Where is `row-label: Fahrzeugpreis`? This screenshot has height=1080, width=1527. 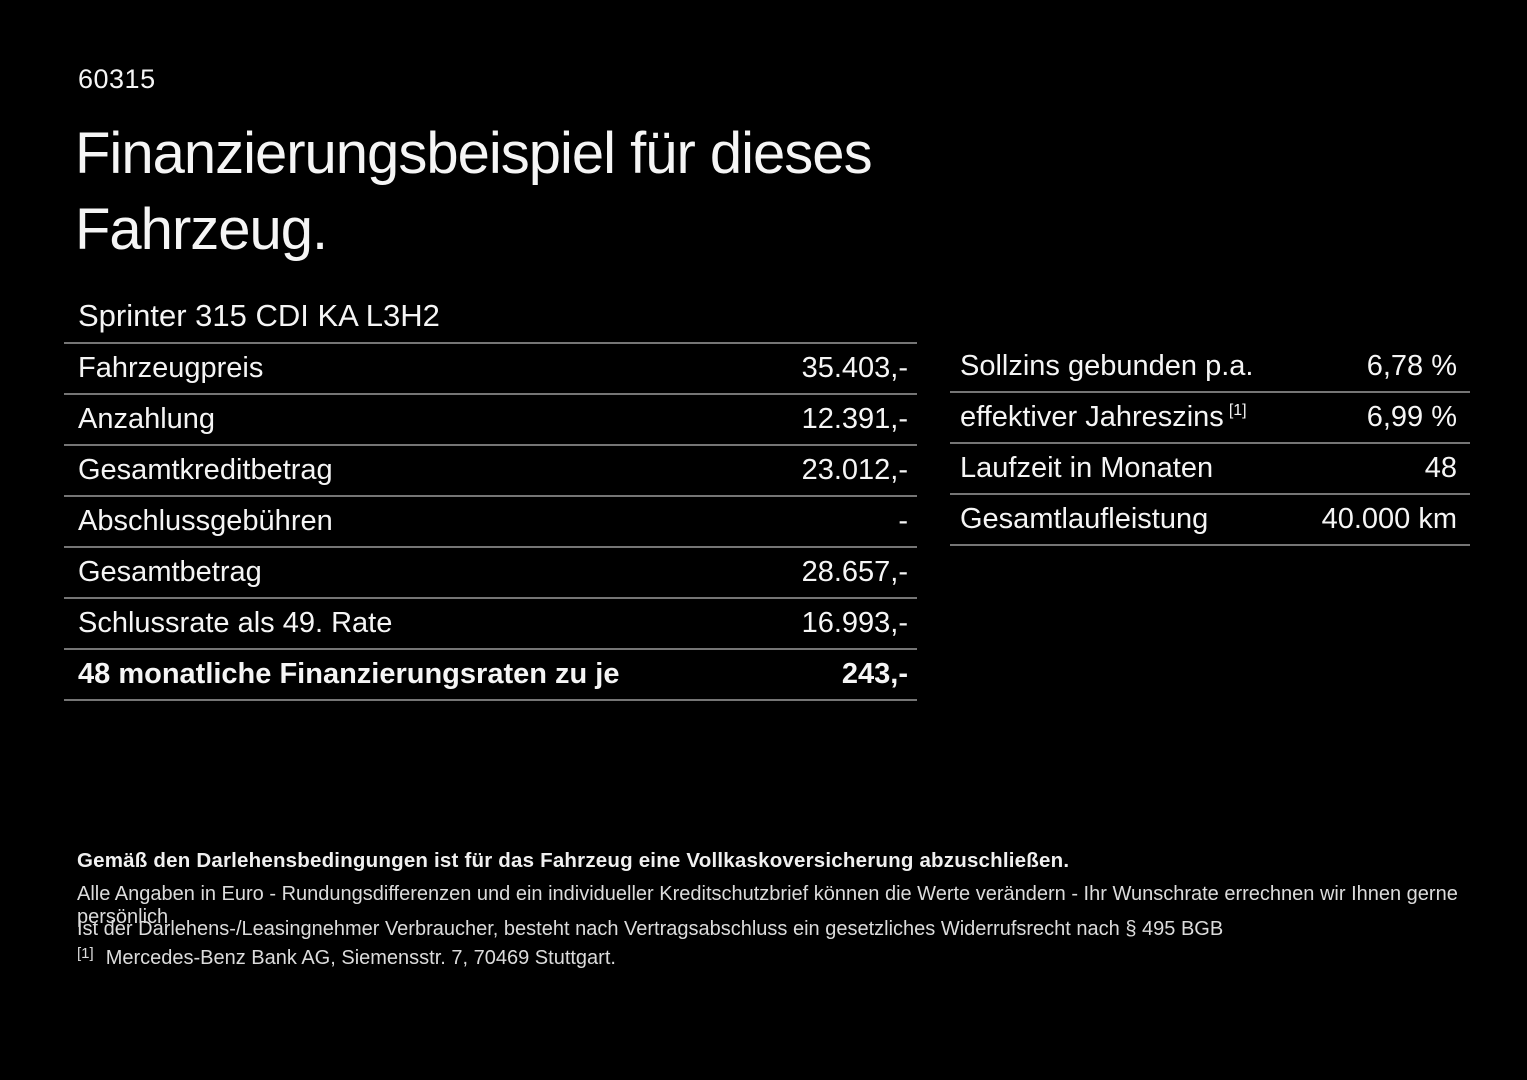
row-label: Fahrzeugpreis is located at coordinates (171, 368).